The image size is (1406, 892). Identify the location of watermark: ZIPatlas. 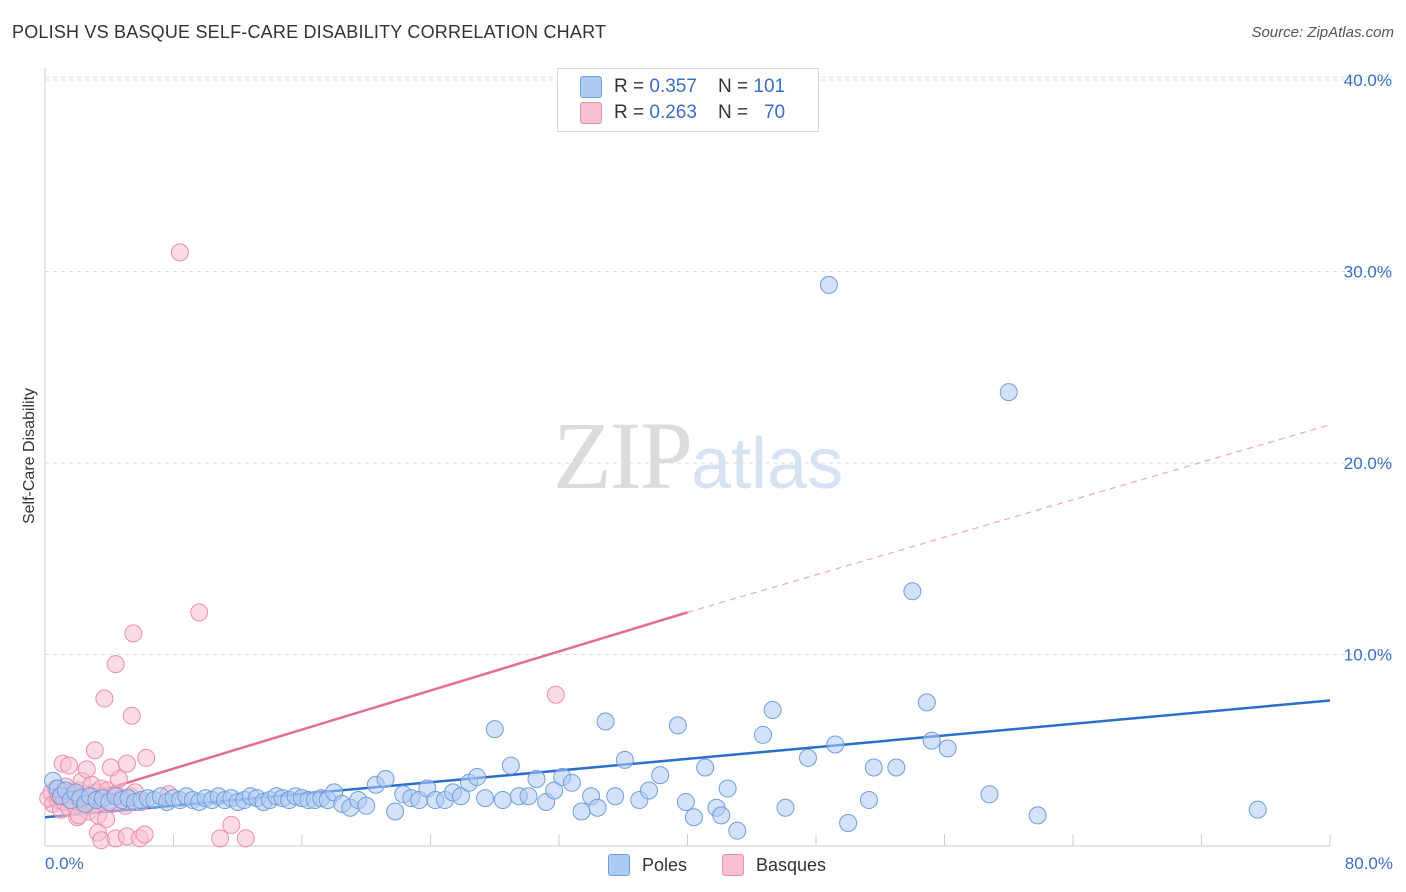
(698, 455).